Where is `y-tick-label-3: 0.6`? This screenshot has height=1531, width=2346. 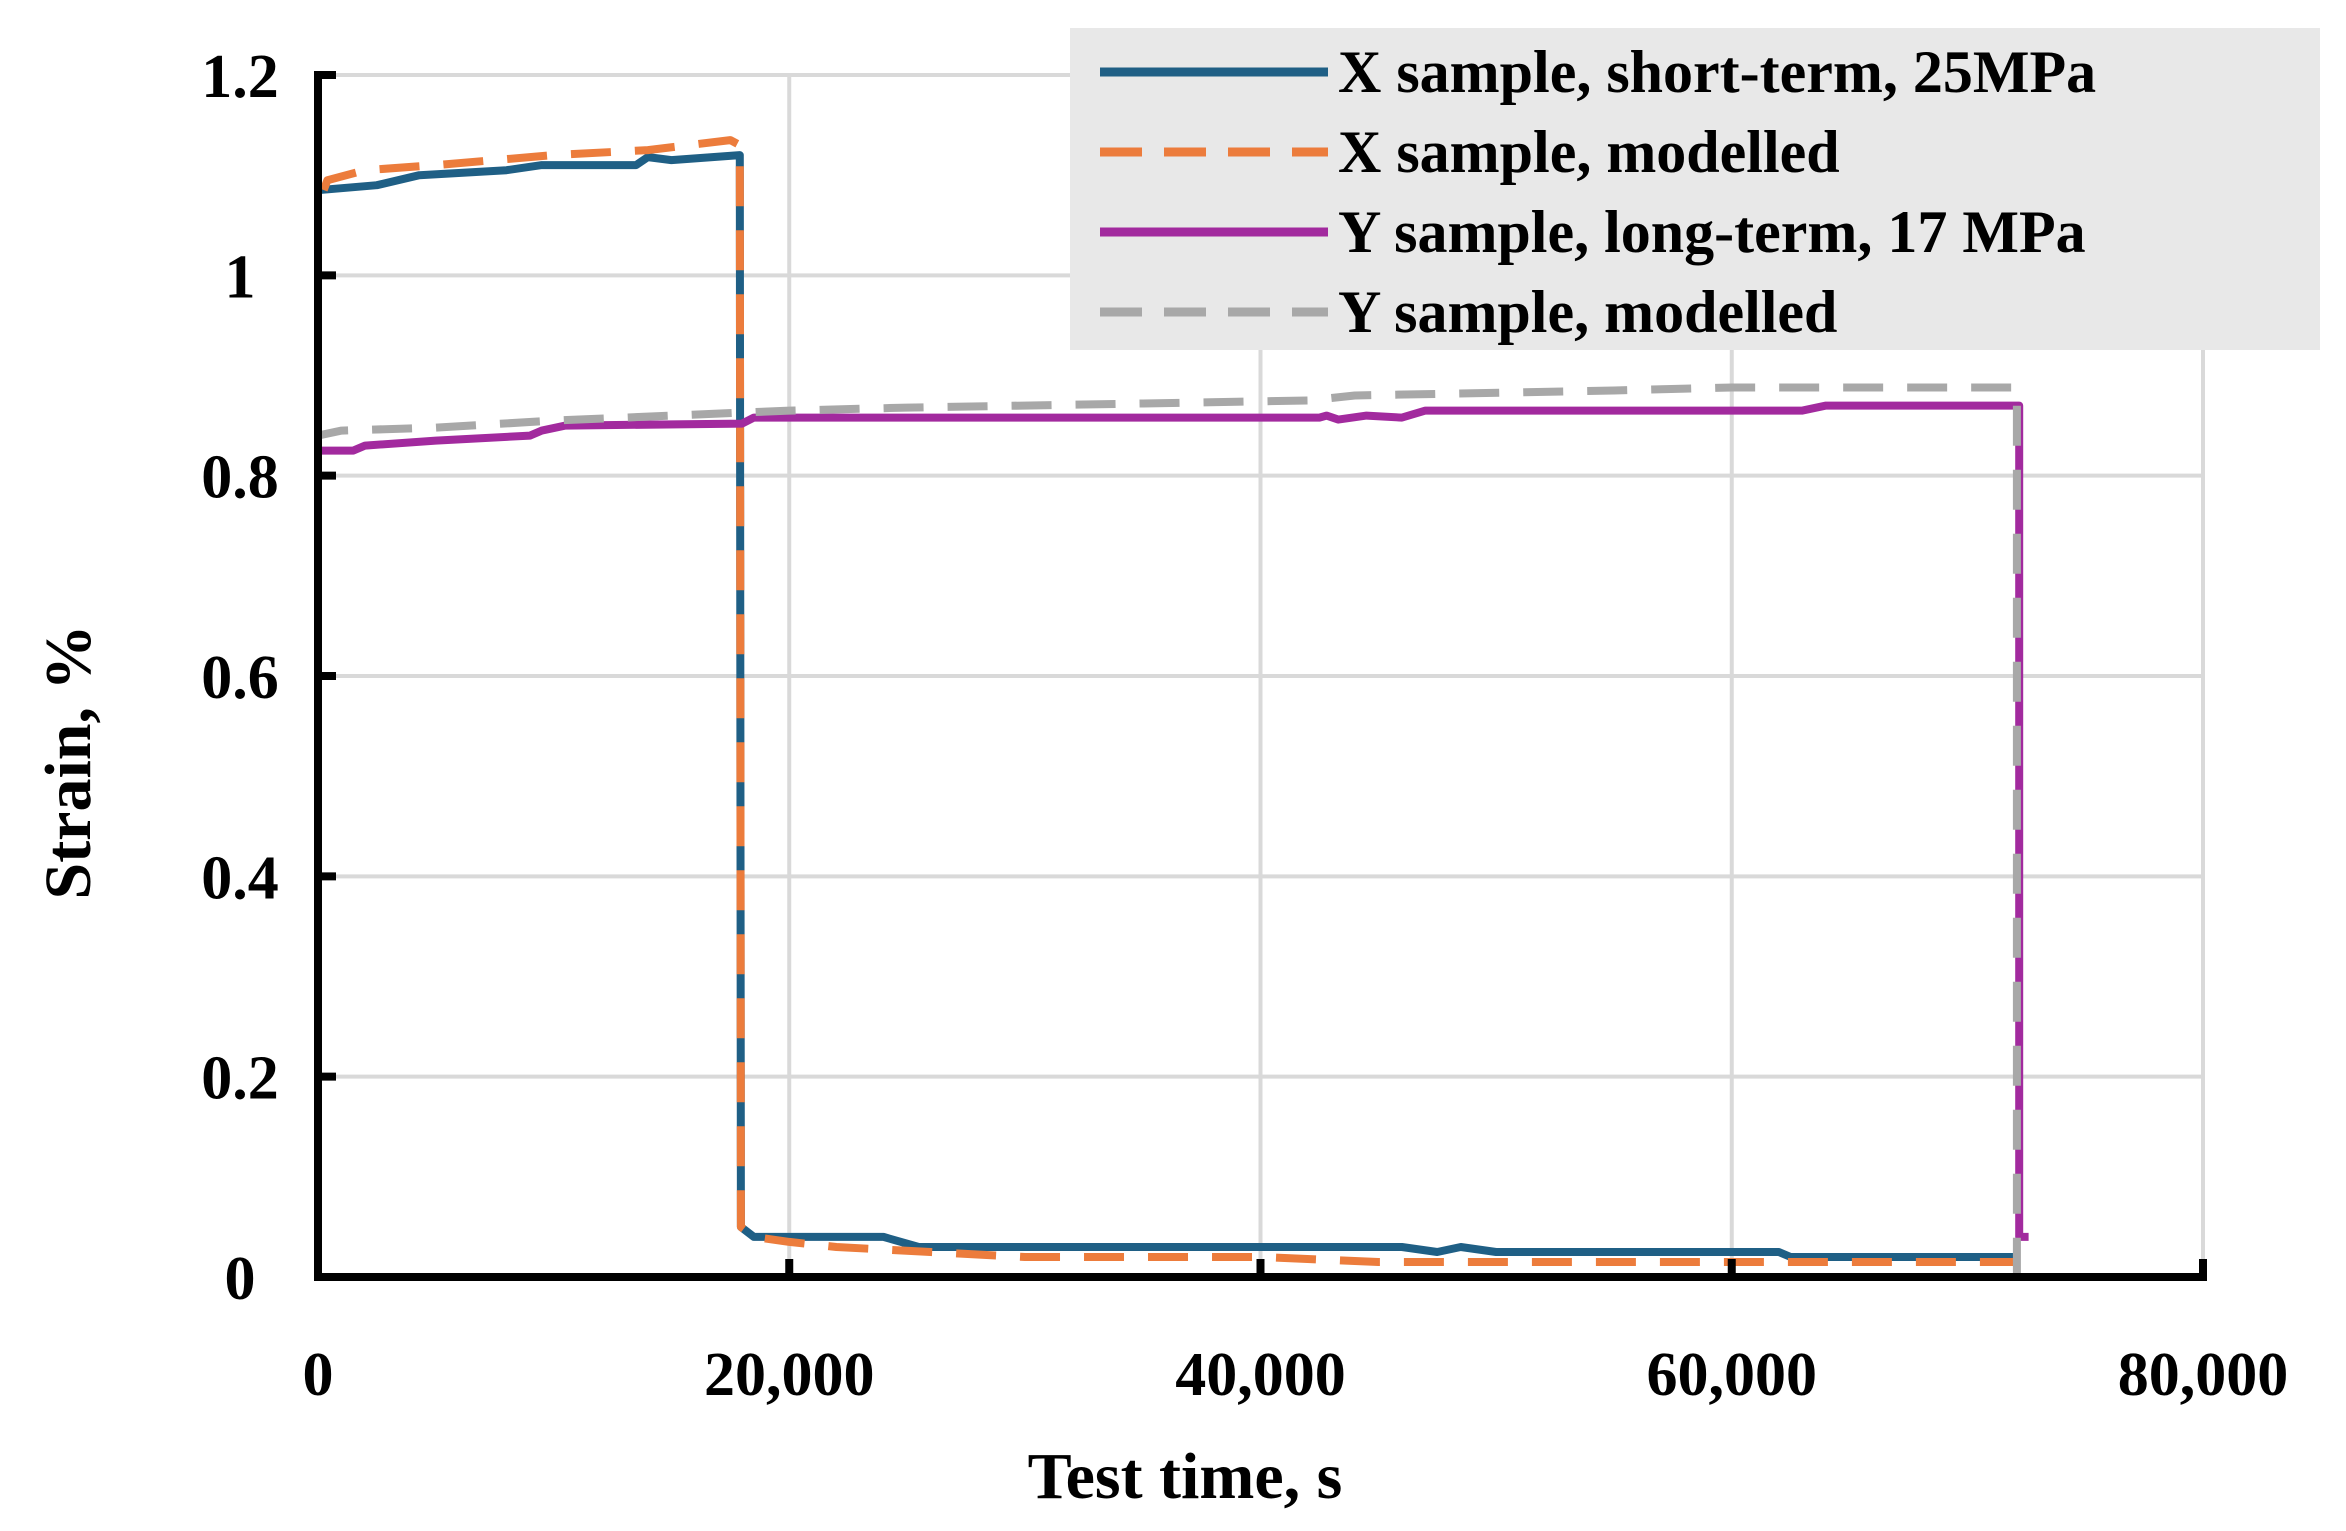
y-tick-label-3: 0.6 is located at coordinates (240, 678).